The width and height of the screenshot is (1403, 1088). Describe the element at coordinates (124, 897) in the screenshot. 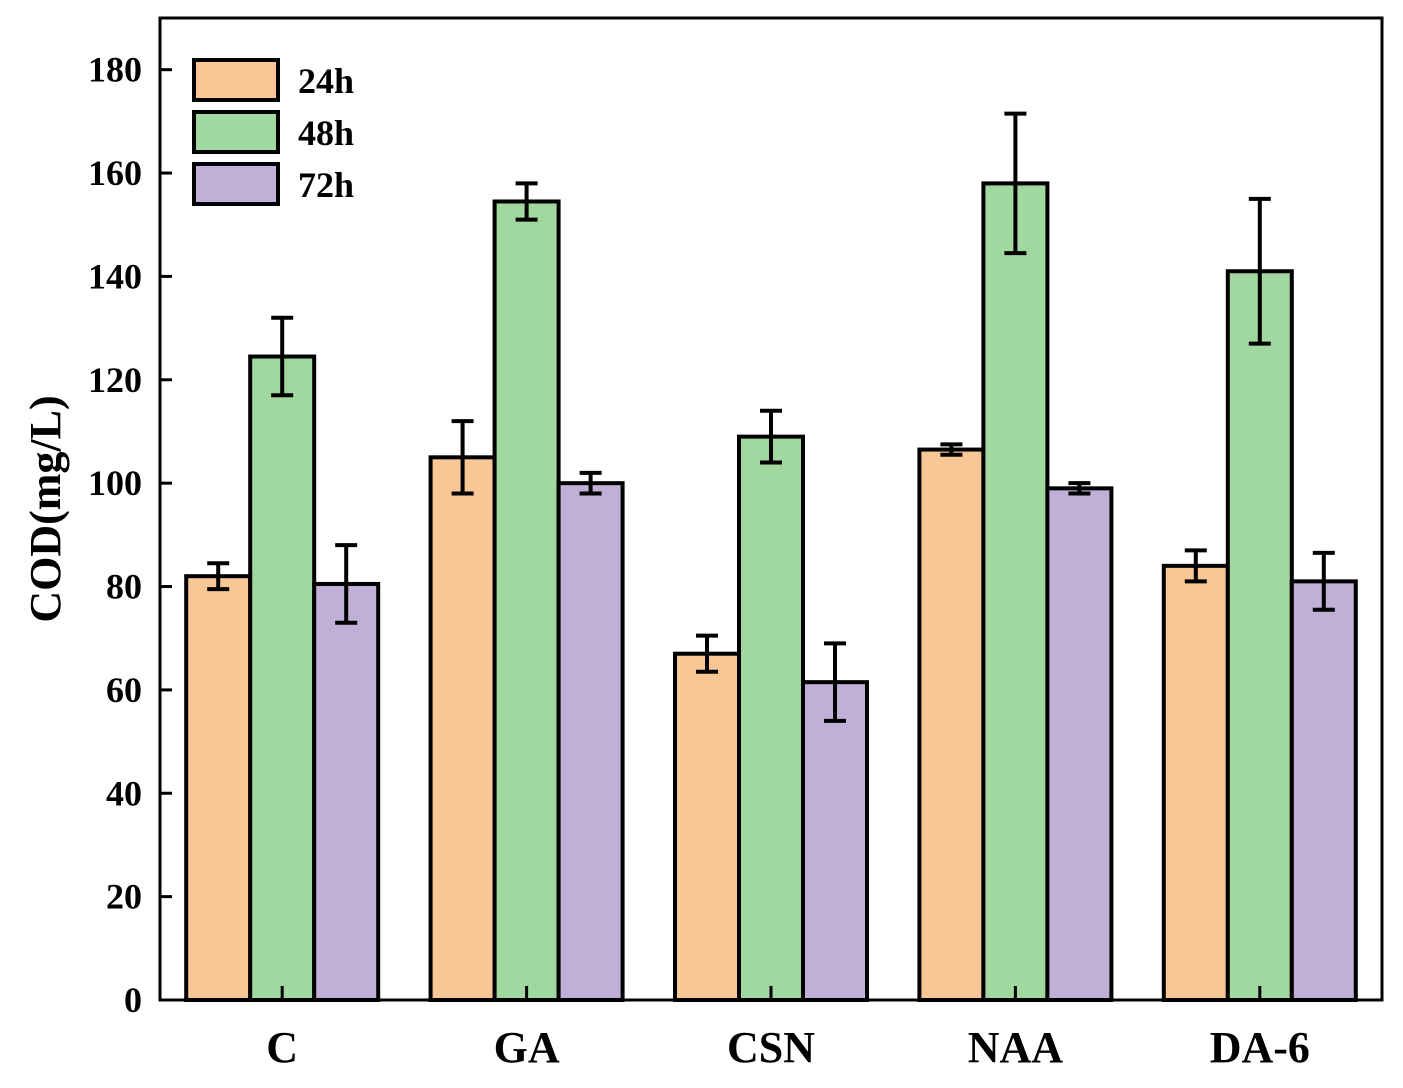

I see `y-tick-label: 20` at that location.